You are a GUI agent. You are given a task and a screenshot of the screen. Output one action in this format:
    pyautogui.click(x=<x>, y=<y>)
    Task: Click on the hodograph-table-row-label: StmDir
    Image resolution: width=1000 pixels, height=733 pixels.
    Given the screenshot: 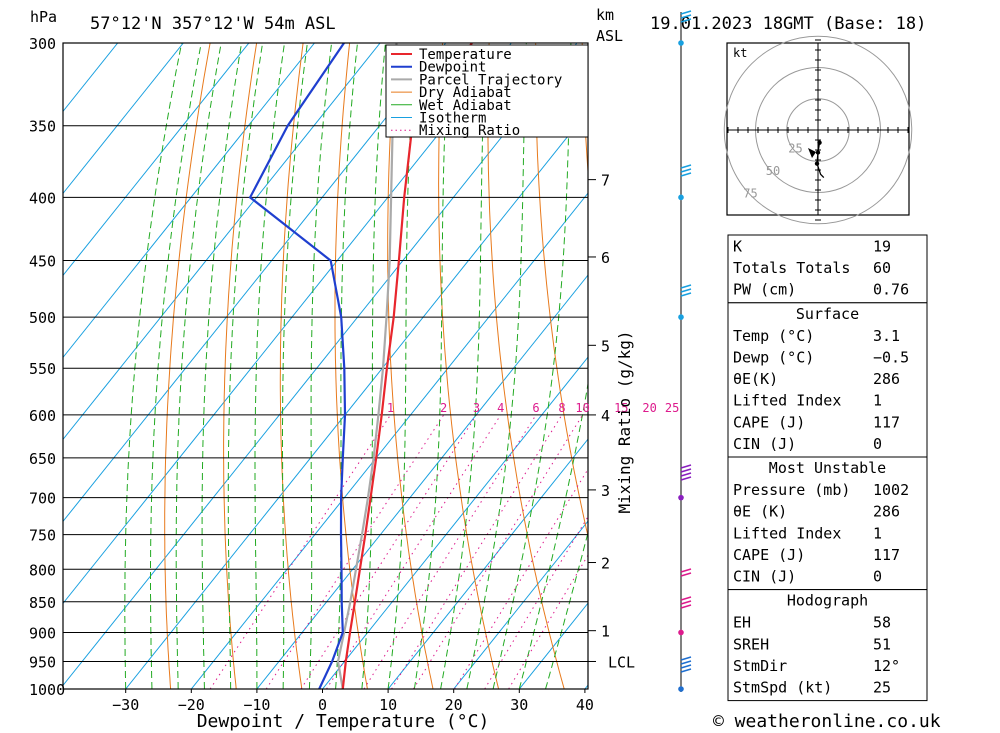 What is the action you would take?
    pyautogui.click(x=760, y=666)
    